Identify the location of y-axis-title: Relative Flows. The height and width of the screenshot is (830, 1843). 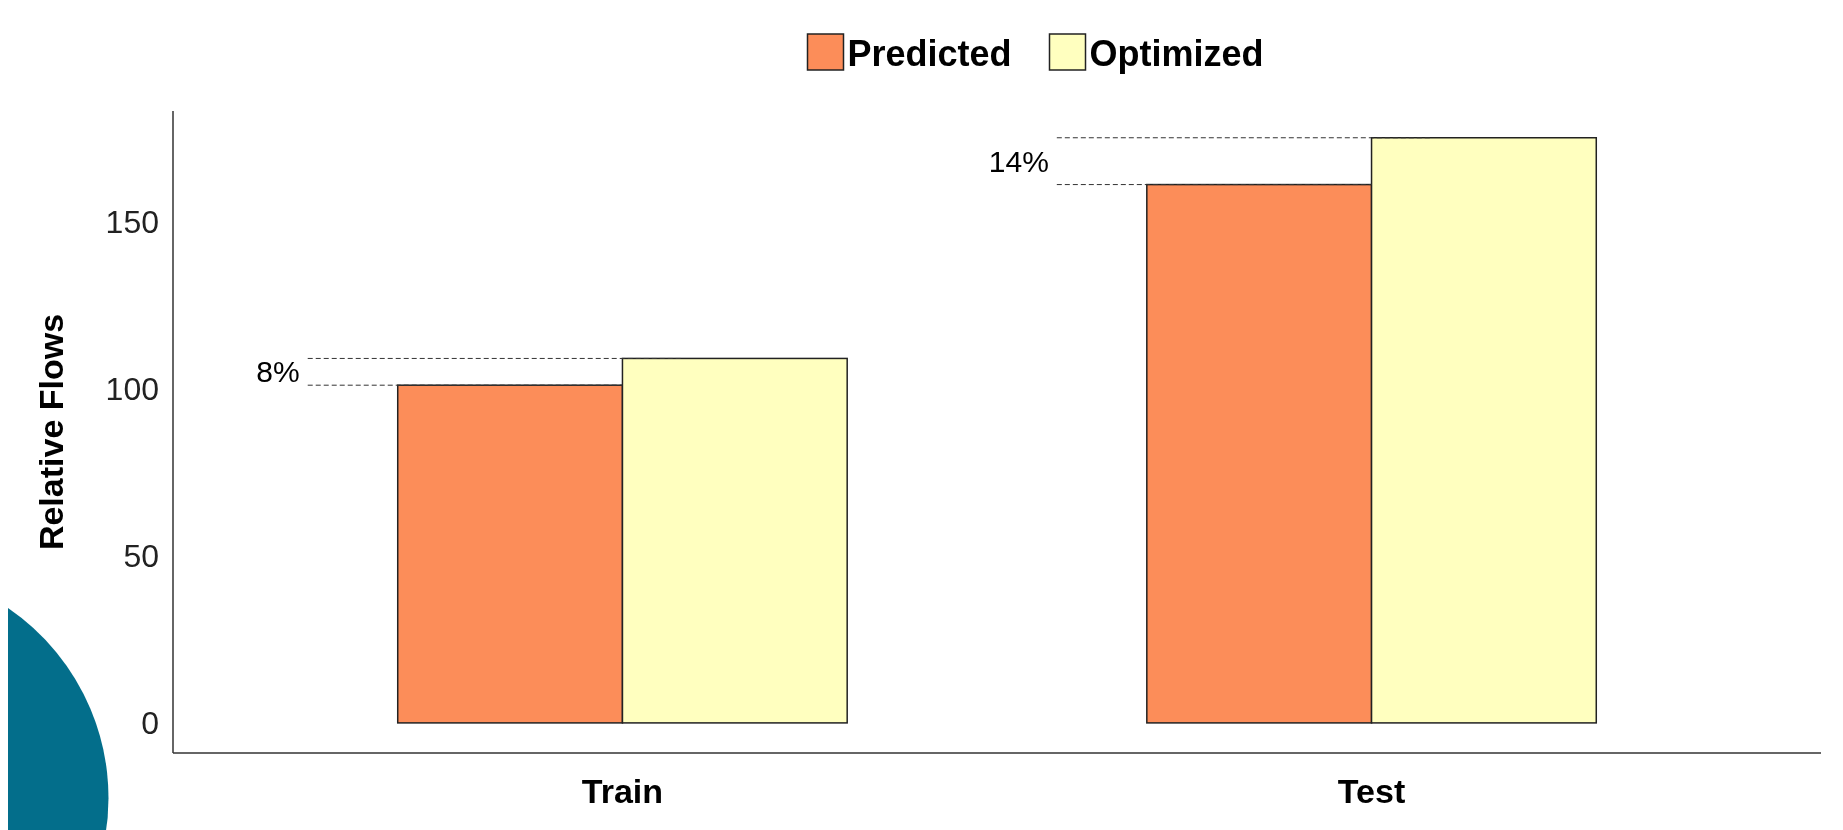
(51, 432).